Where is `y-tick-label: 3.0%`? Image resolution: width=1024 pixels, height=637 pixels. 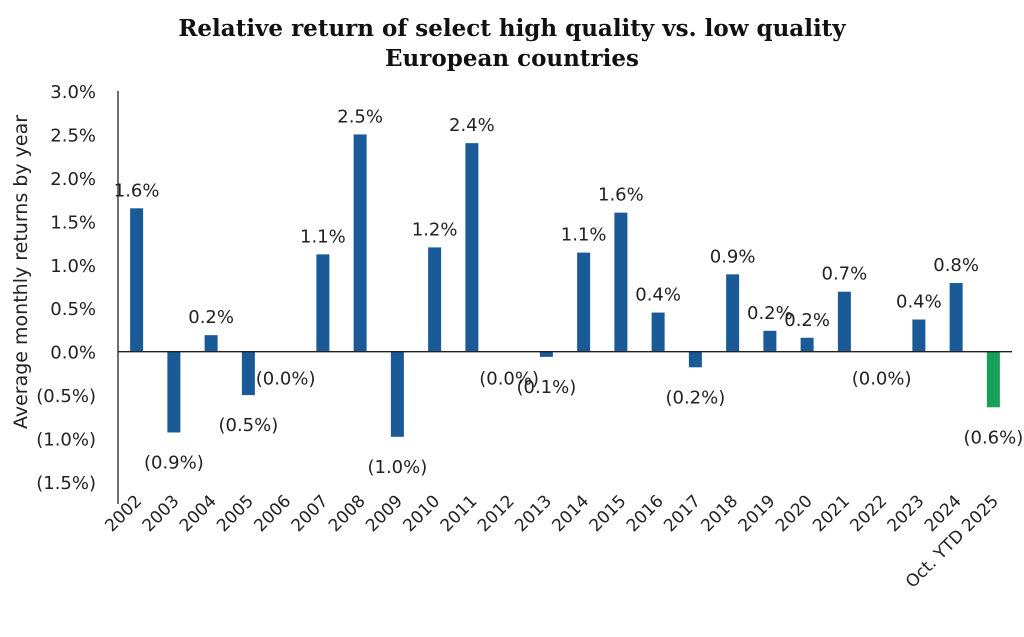
y-tick-label: 3.0% is located at coordinates (73, 92).